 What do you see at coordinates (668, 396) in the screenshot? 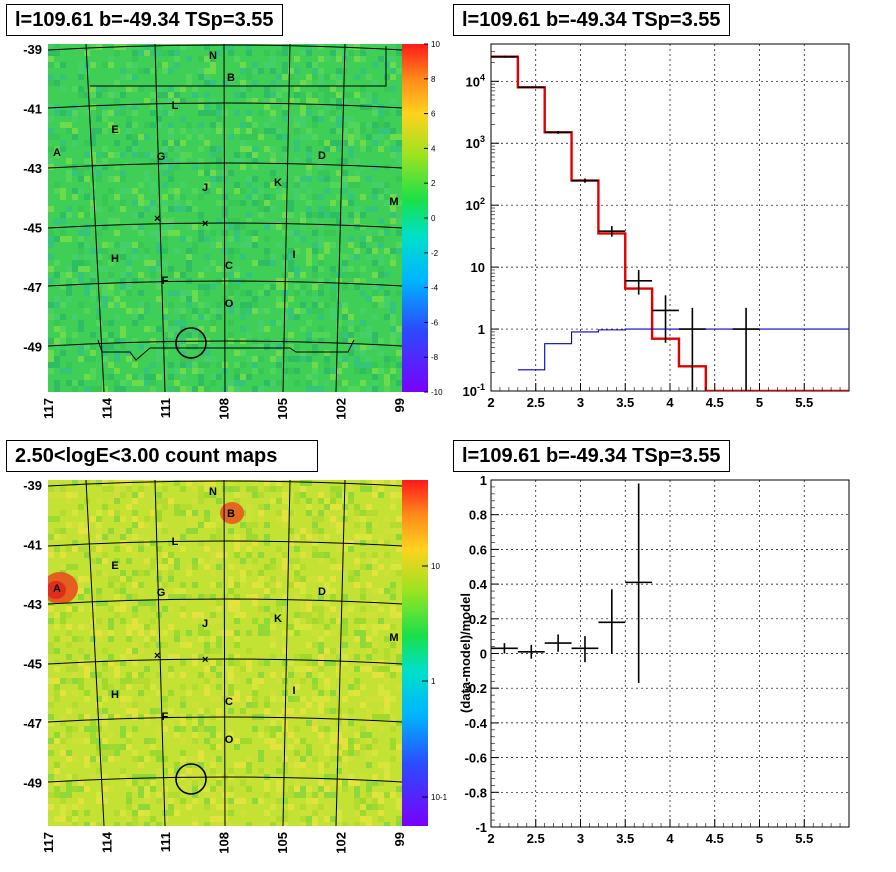
I see `spectrum-x-ticks: 2 2.5 3 3.5 4 4.5 5 5.5` at bounding box center [668, 396].